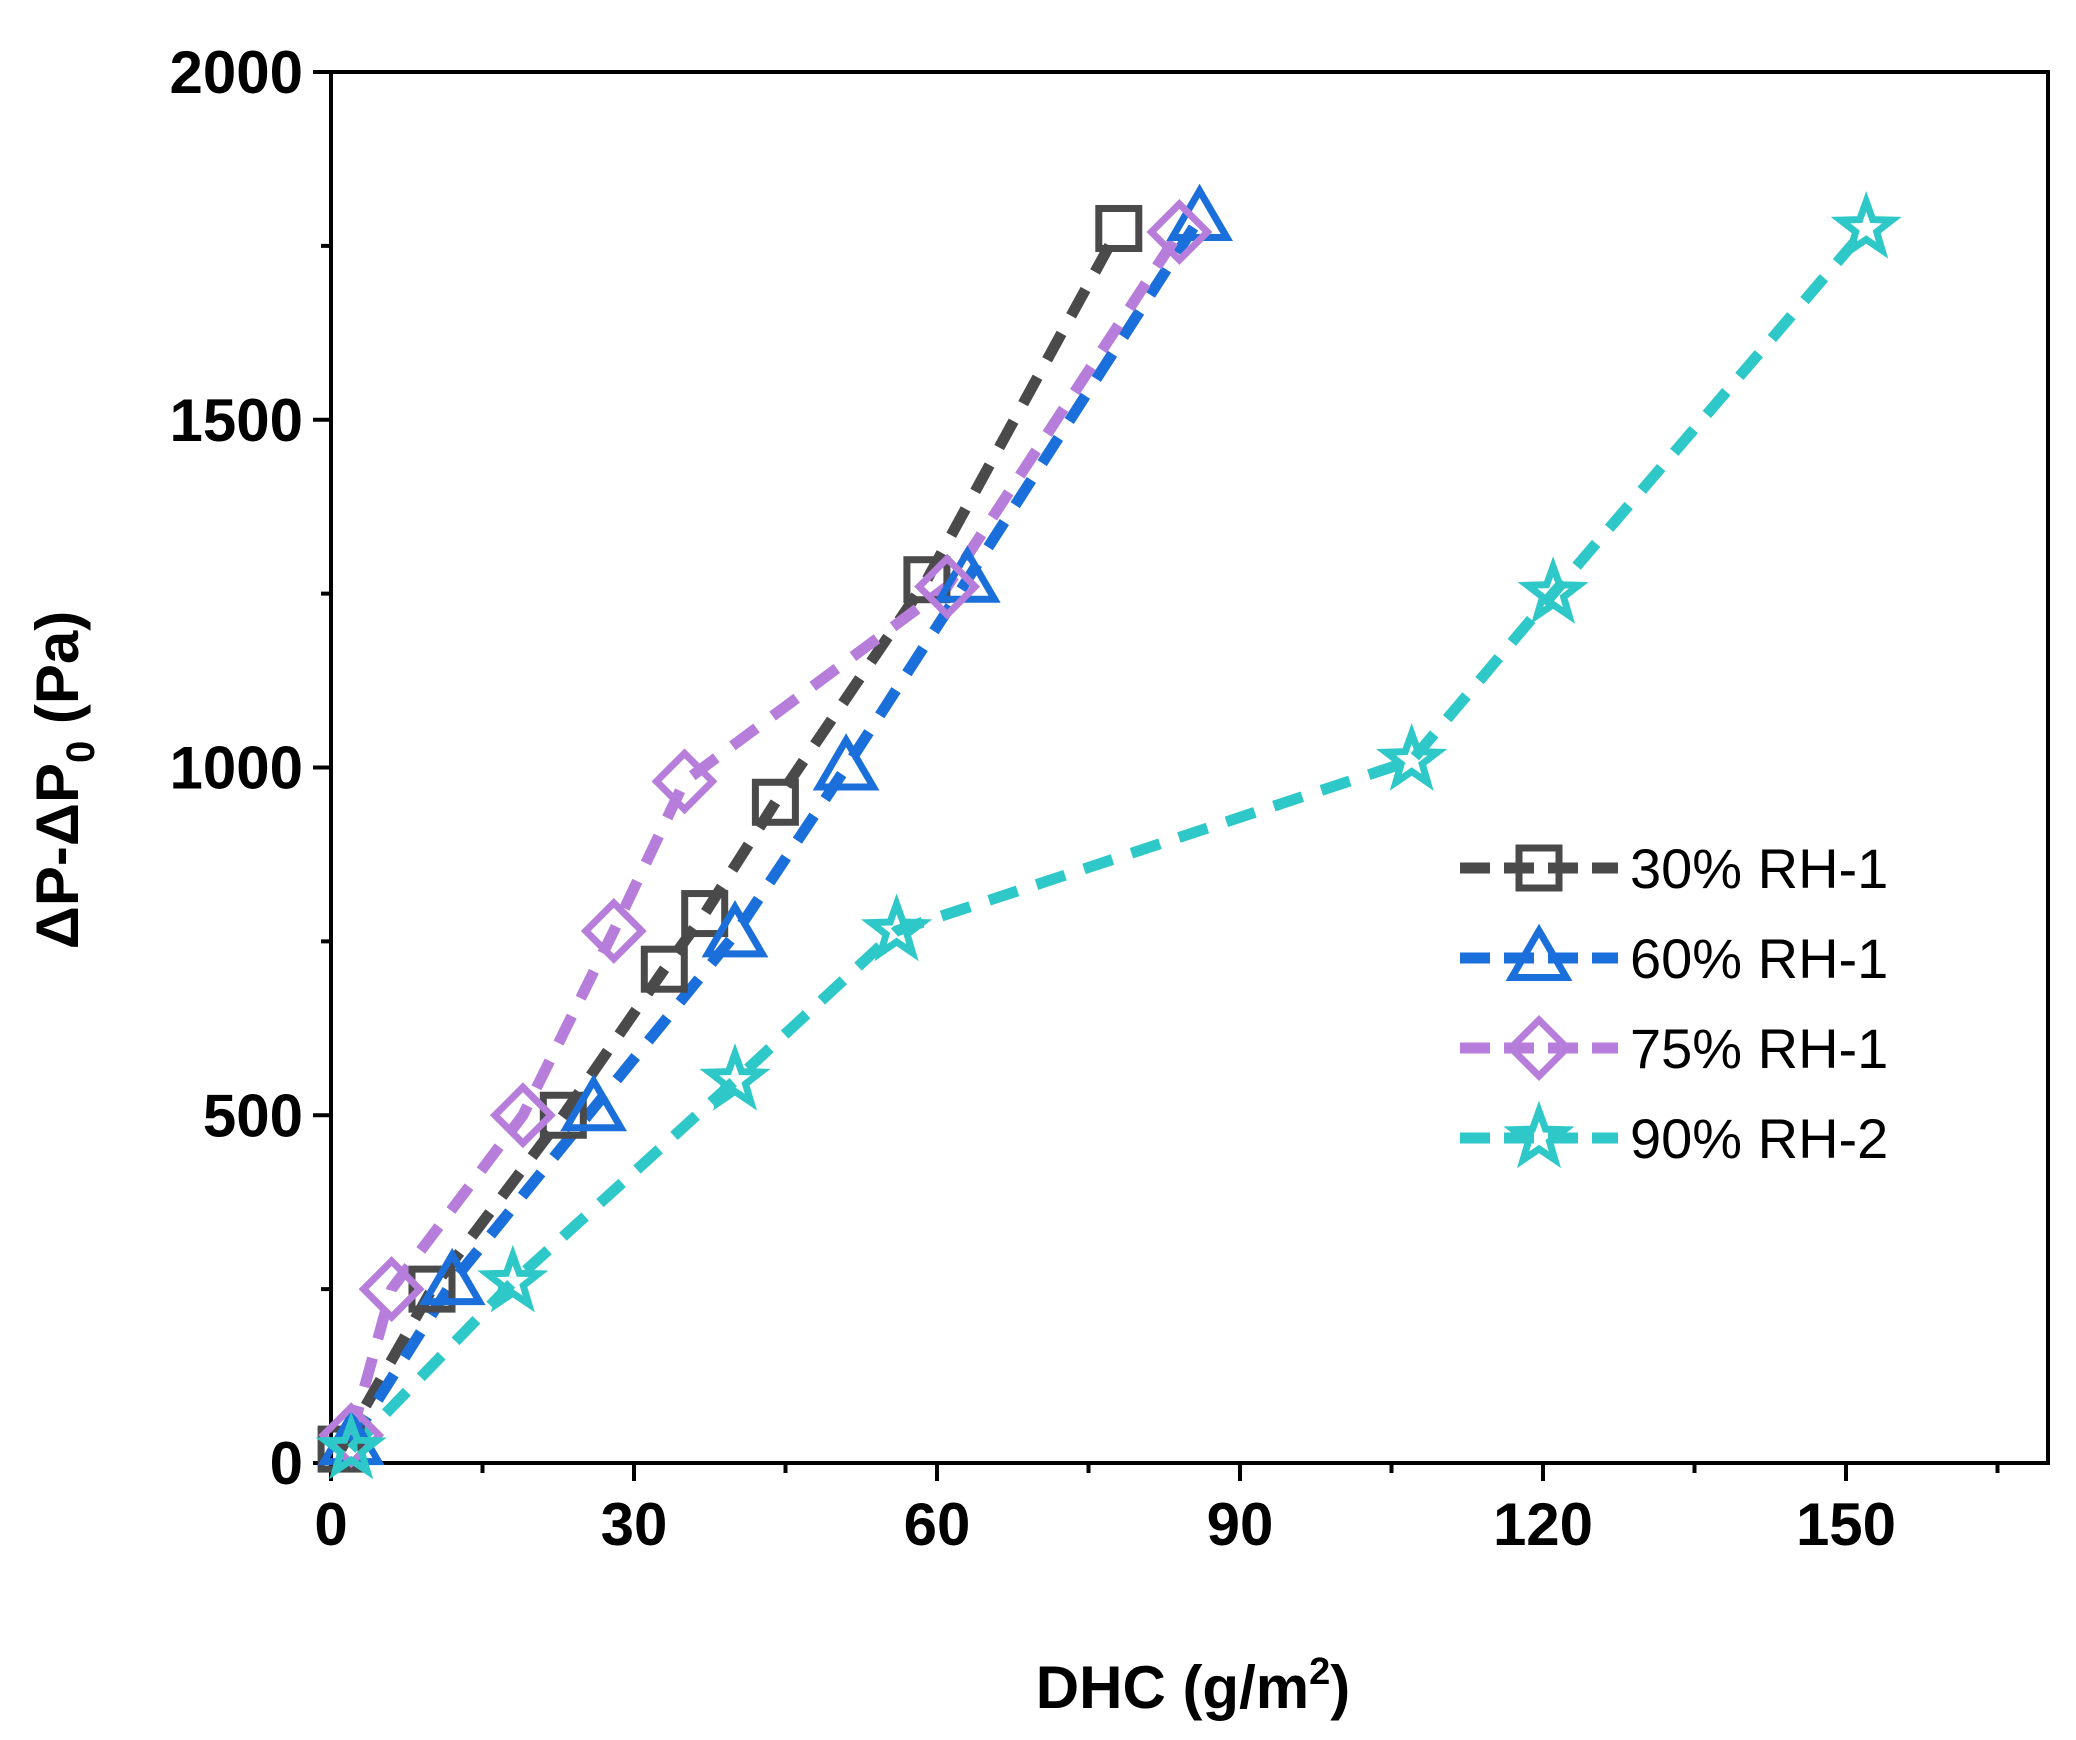 The width and height of the screenshot is (2076, 1740). What do you see at coordinates (1157, 1510) in the screenshot?
I see `x-axis-ticks: 0 30 60 90 120 150` at bounding box center [1157, 1510].